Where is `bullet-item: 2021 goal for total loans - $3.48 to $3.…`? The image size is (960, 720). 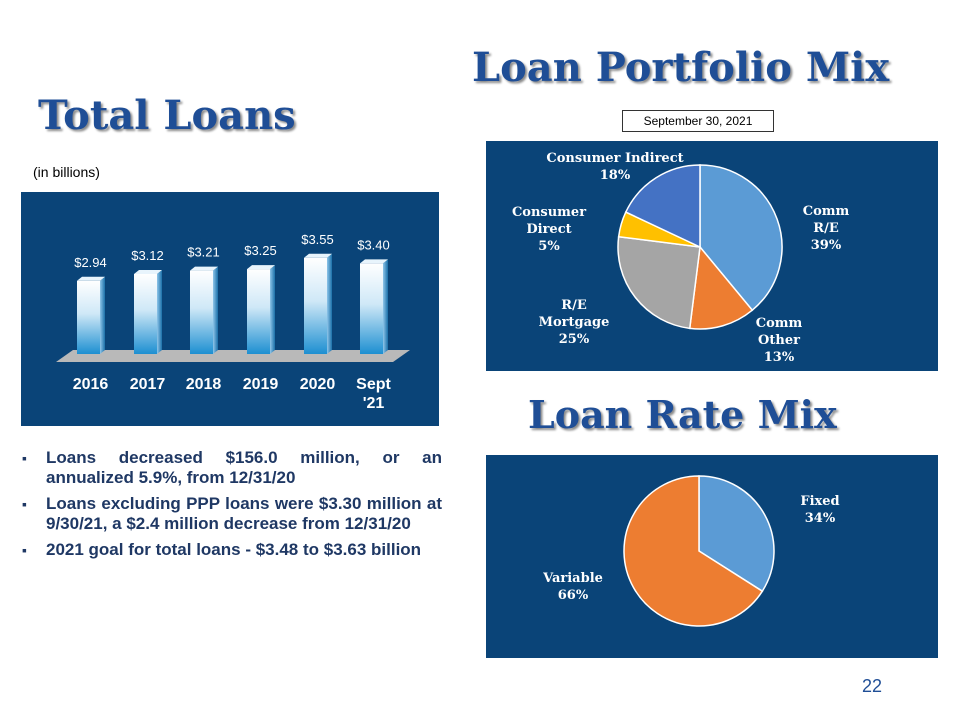 bullet-item: 2021 goal for total loans - $3.48 to $3.… is located at coordinates (232, 550).